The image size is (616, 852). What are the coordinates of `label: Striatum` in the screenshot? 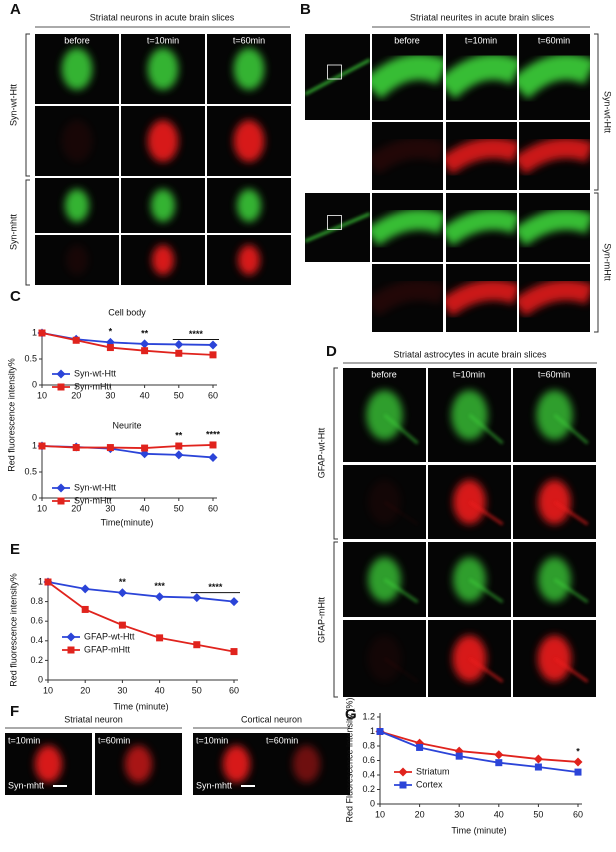 It's located at (433, 771).